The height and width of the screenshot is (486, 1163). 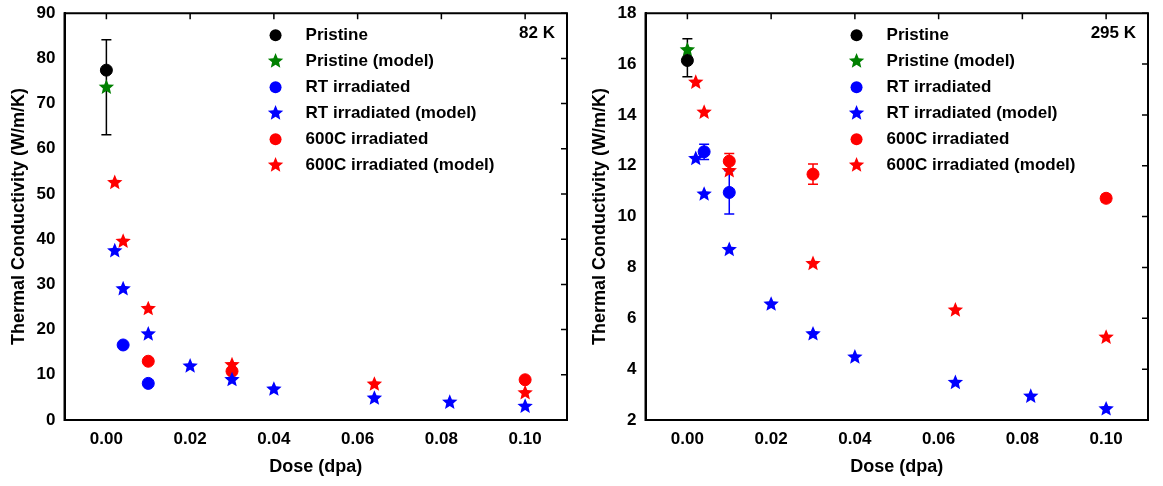 What do you see at coordinates (632, 368) in the screenshot?
I see `y-tick-label: 4` at bounding box center [632, 368].